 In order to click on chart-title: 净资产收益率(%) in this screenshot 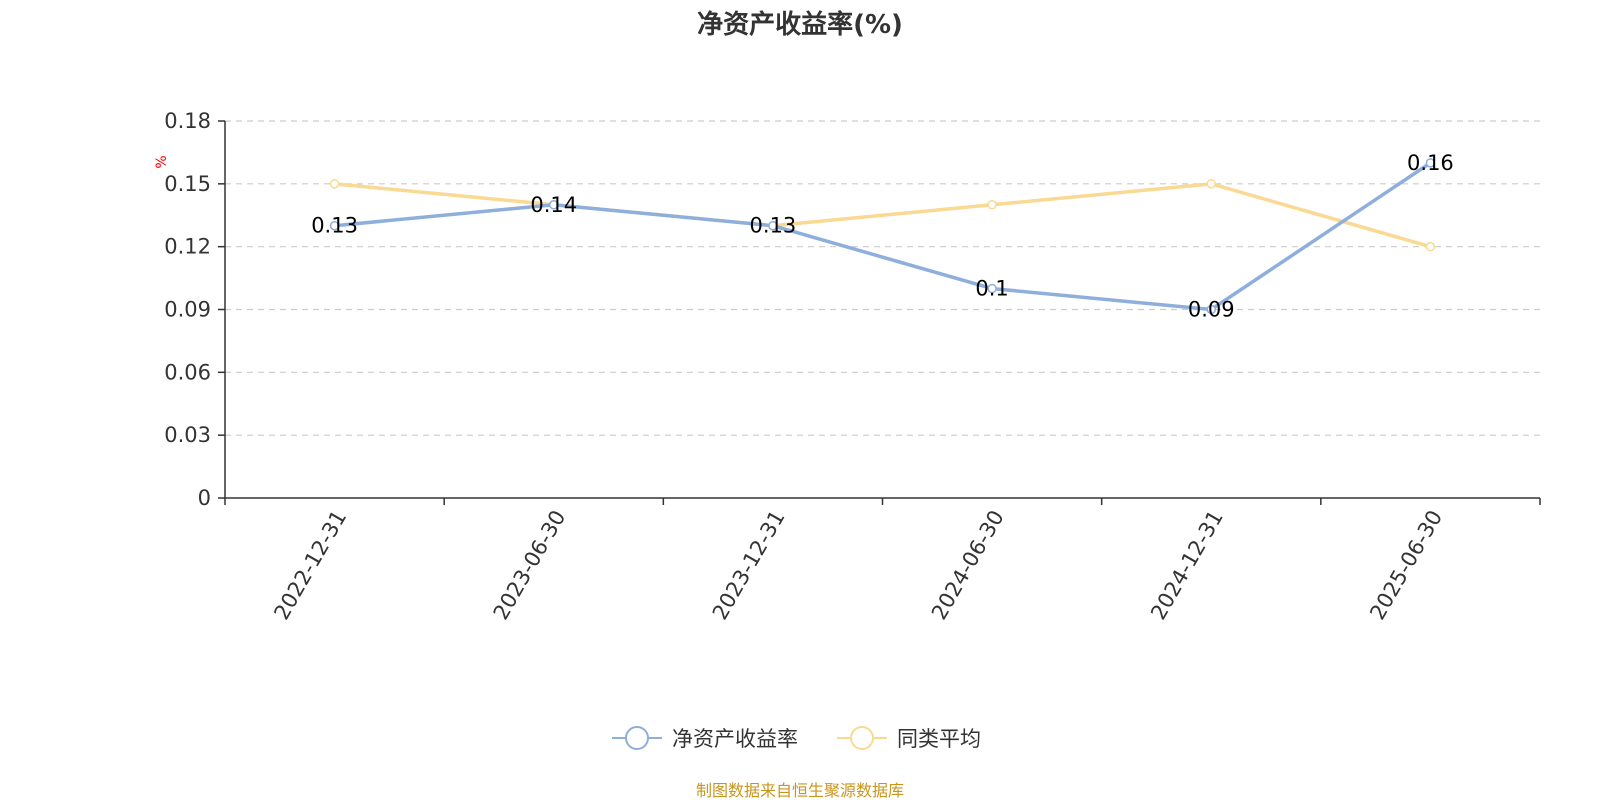, I will do `click(800, 24)`.